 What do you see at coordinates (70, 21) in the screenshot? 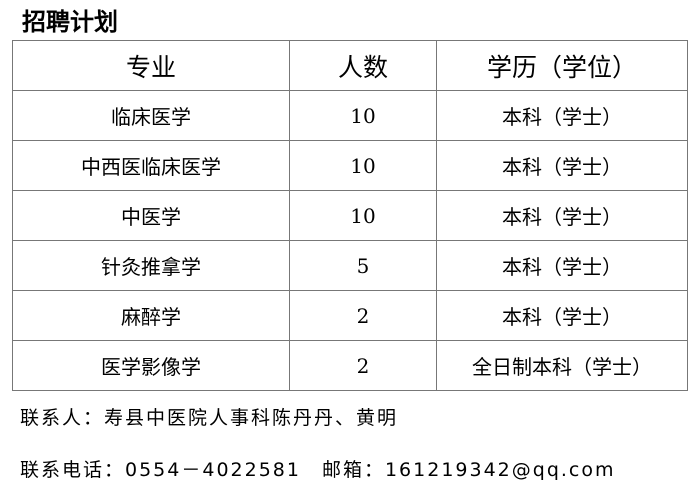
I see `page-title: 招聘计划` at bounding box center [70, 21].